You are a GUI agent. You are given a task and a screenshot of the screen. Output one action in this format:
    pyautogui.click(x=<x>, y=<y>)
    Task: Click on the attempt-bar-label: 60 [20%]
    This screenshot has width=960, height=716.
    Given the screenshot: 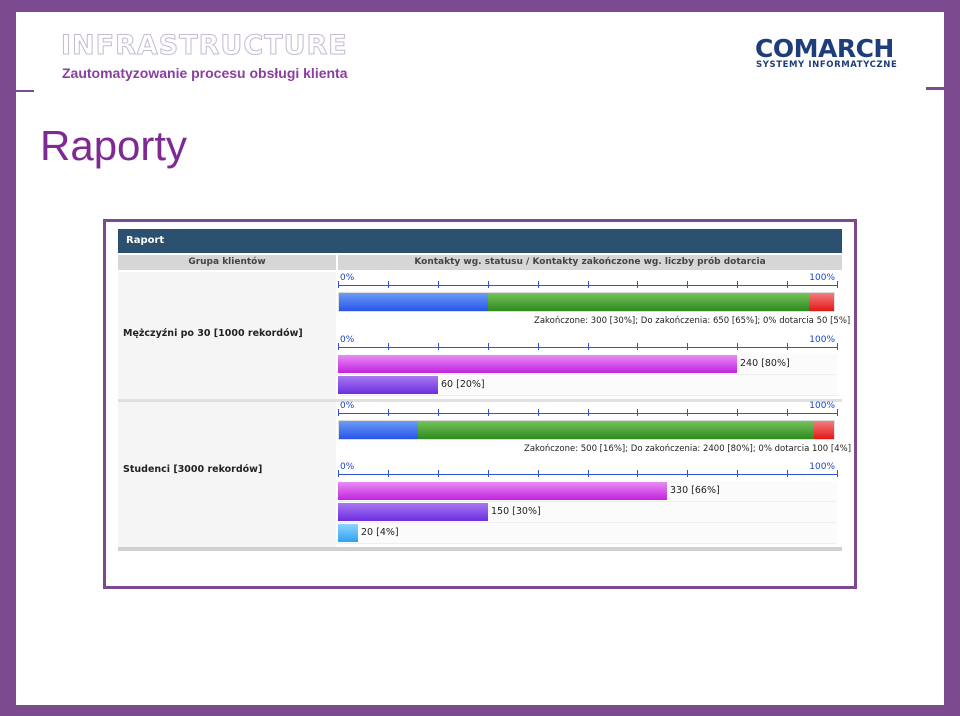 What is the action you would take?
    pyautogui.click(x=463, y=384)
    